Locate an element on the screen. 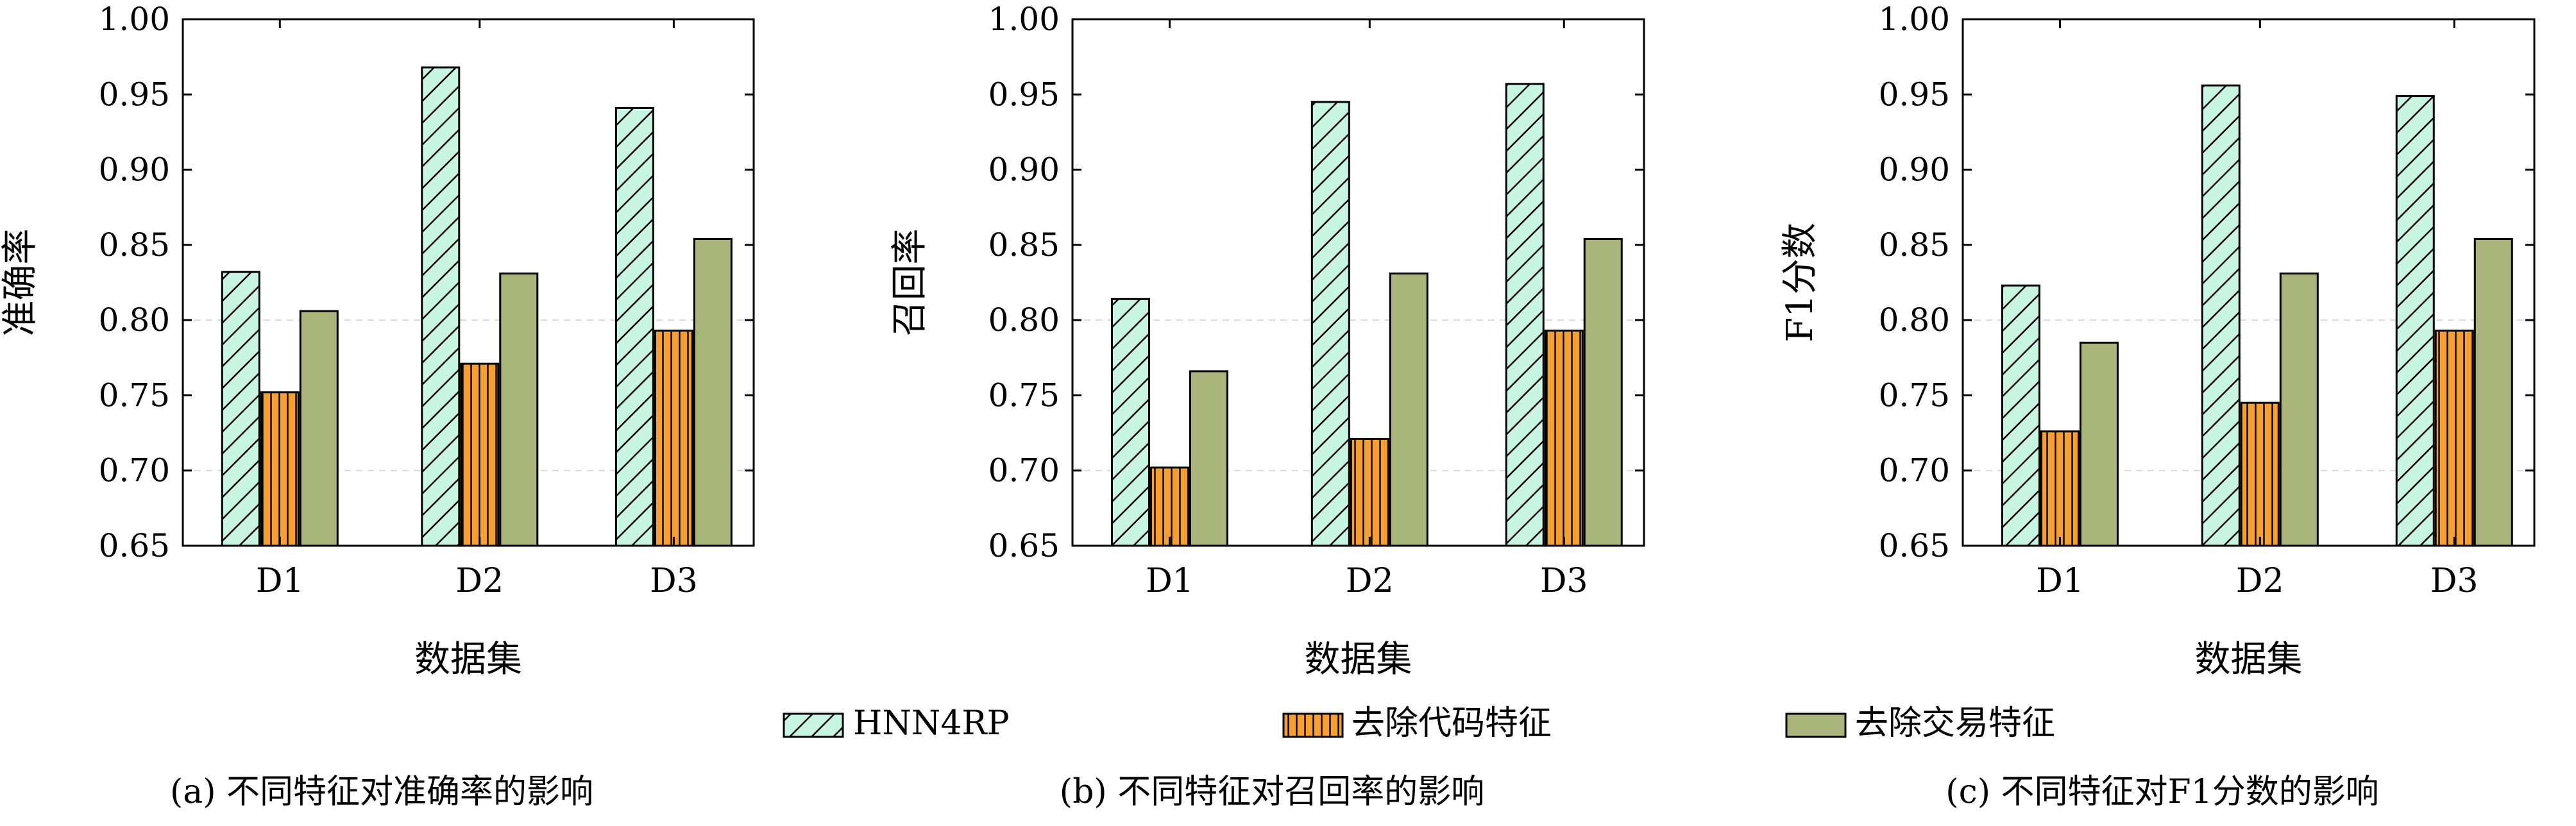 This screenshot has height=826, width=2576. legend-item-hnn4rp: HNN4RP is located at coordinates (896, 723).